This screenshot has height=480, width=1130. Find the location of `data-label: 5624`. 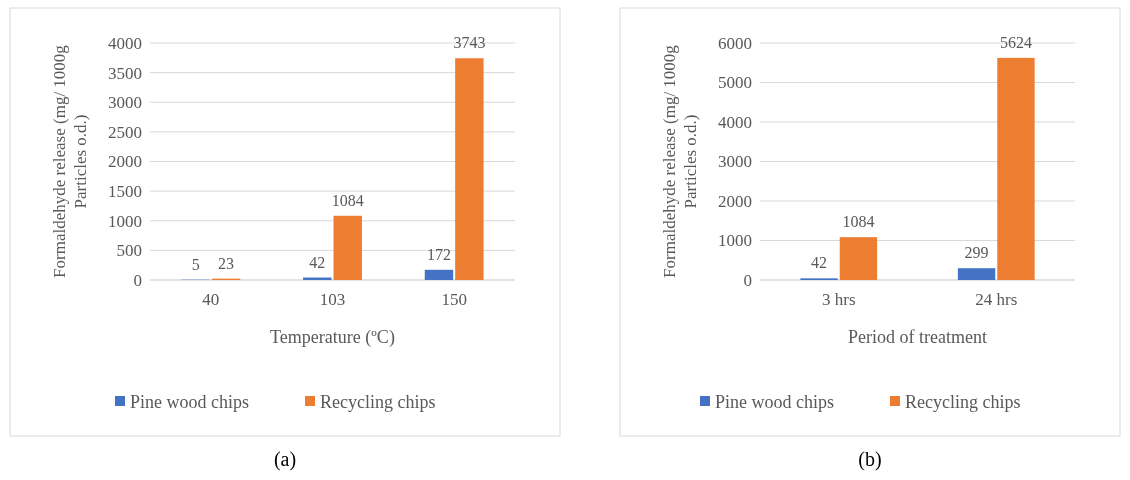

data-label: 5624 is located at coordinates (1015, 42).